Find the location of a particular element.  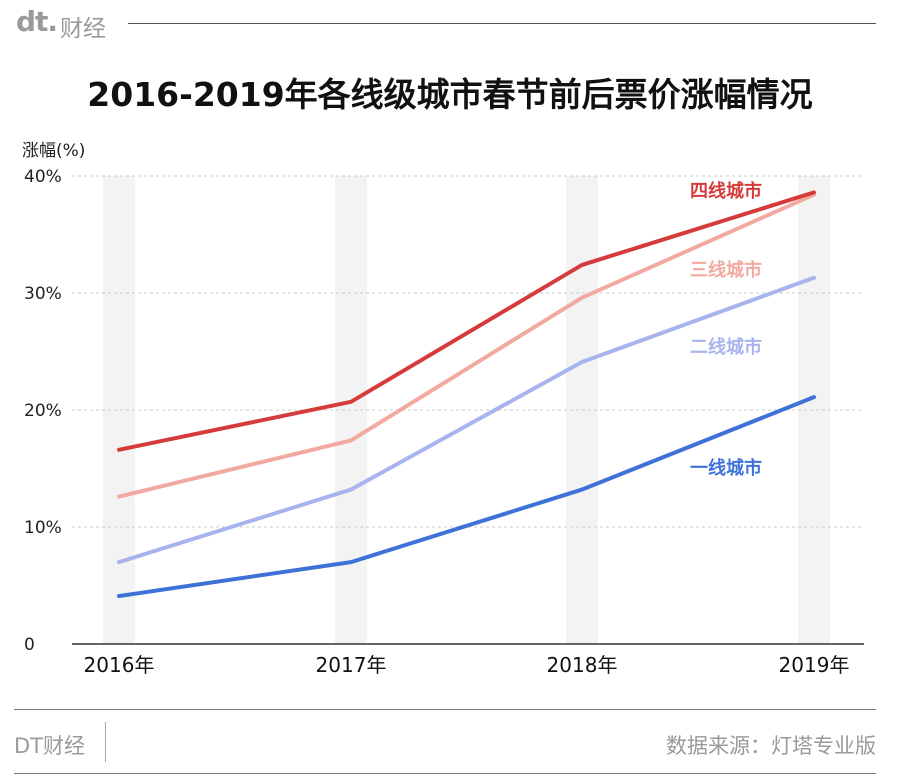

footer-brand: DT财经 is located at coordinates (49, 746).